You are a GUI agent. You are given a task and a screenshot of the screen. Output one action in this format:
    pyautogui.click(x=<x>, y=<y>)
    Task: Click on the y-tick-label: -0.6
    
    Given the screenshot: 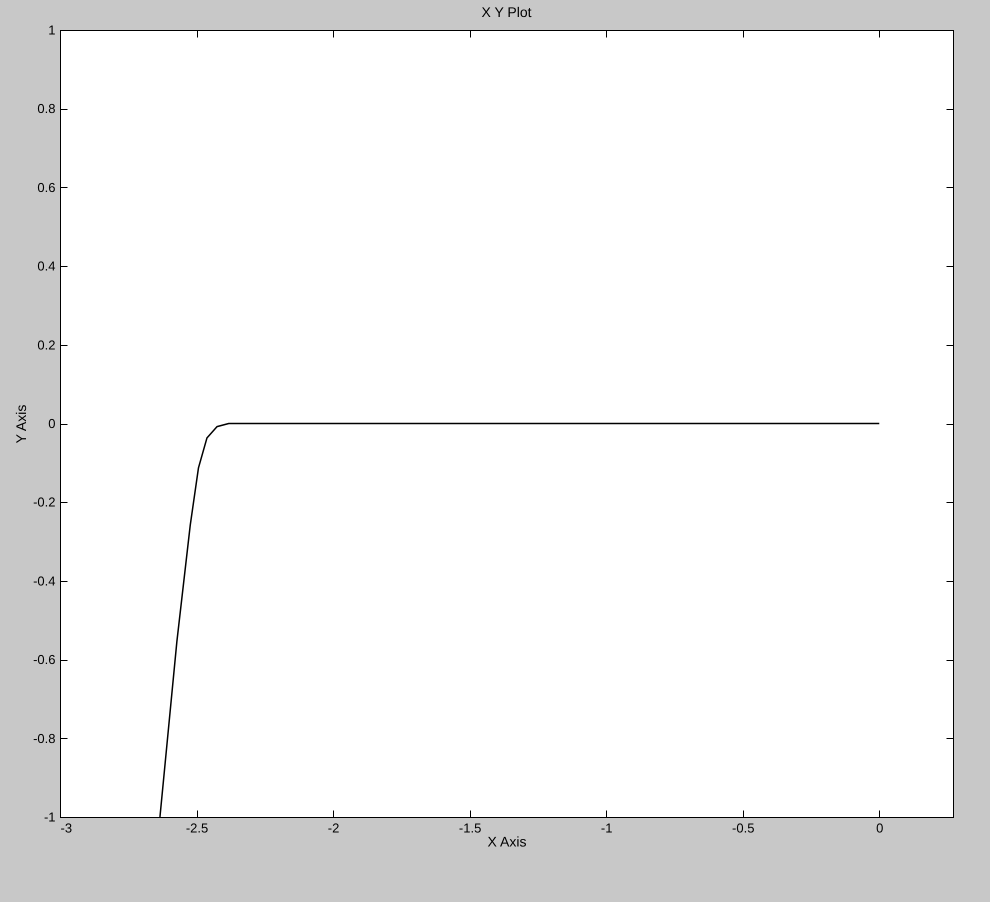 What is the action you would take?
    pyautogui.click(x=44, y=660)
    